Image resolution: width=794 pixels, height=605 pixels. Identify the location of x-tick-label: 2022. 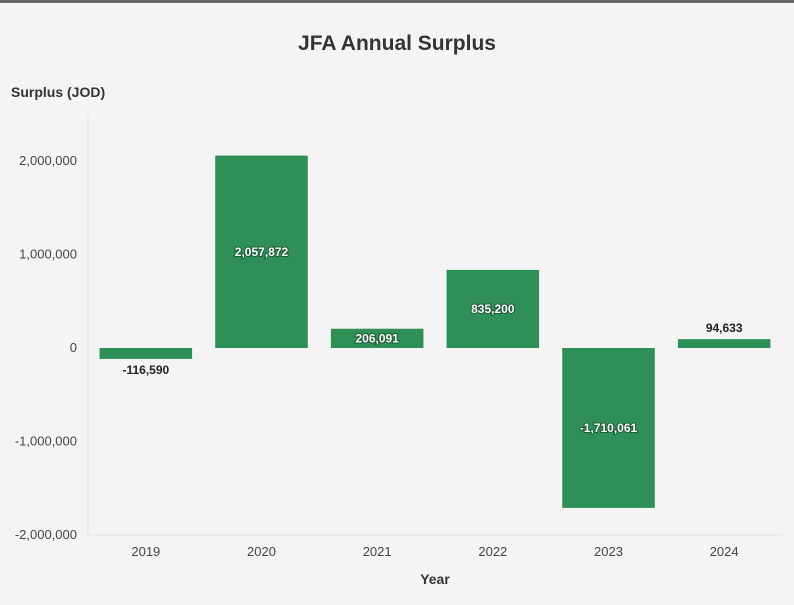
(492, 551).